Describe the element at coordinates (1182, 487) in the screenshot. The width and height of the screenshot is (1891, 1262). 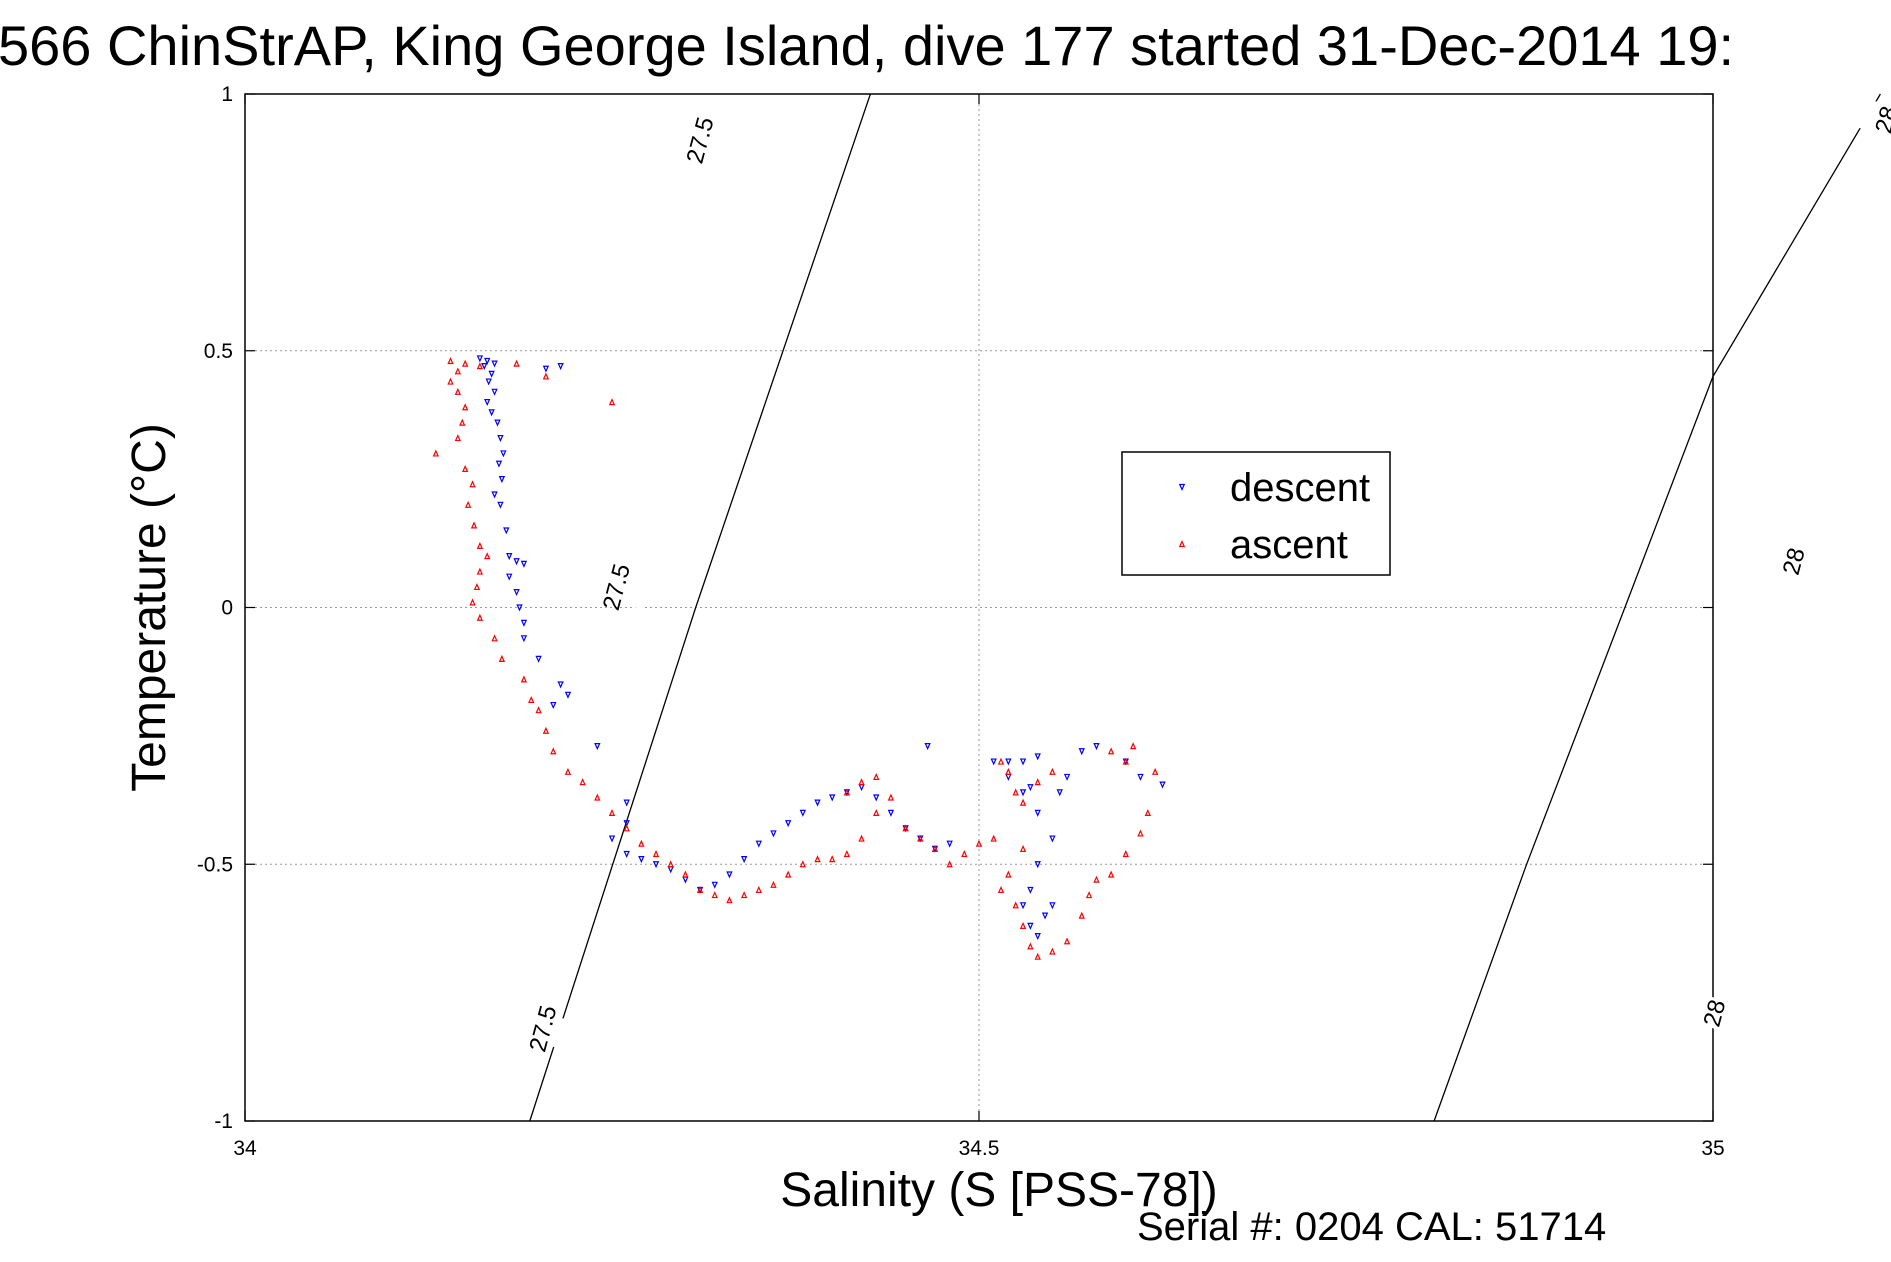
I see `legend-marker-descent` at that location.